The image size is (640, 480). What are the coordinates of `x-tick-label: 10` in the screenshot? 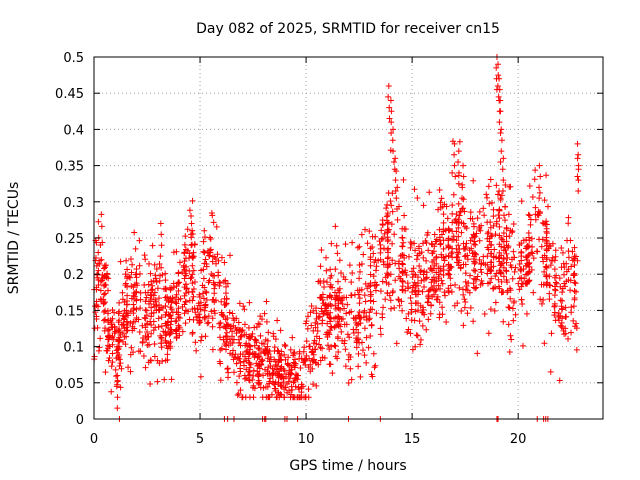 It's located at (306, 439).